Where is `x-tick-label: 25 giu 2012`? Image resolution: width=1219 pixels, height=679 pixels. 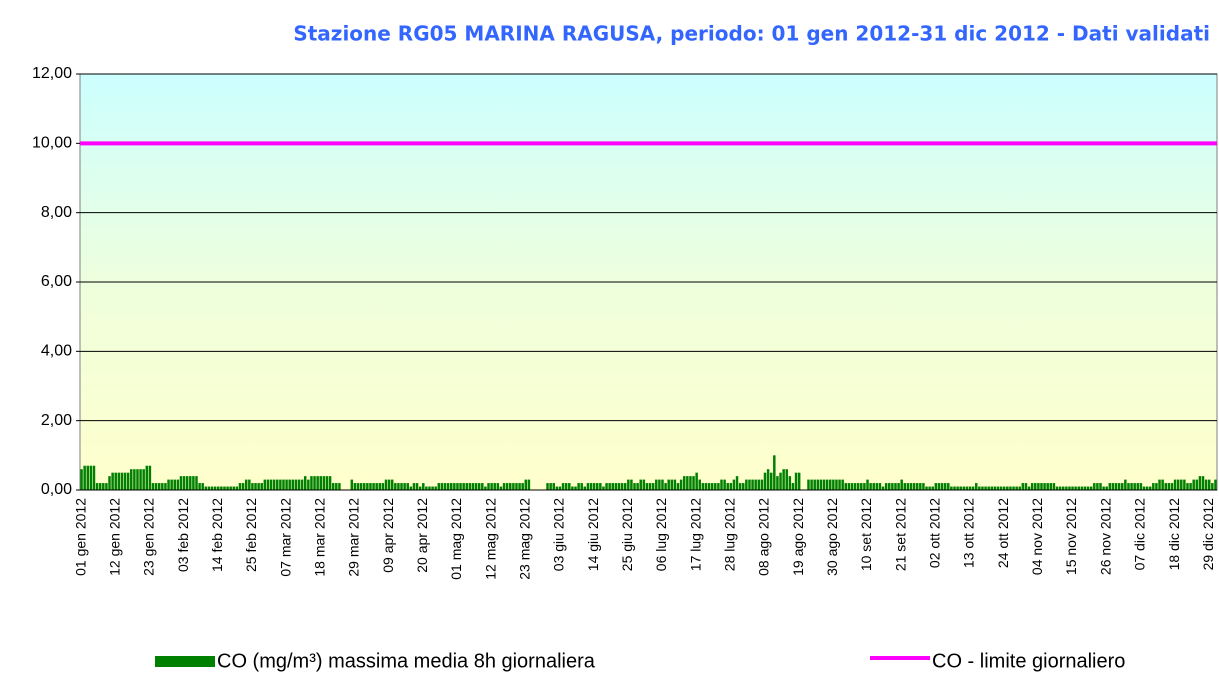 x-tick-label: 25 giu 2012 is located at coordinates (627, 534).